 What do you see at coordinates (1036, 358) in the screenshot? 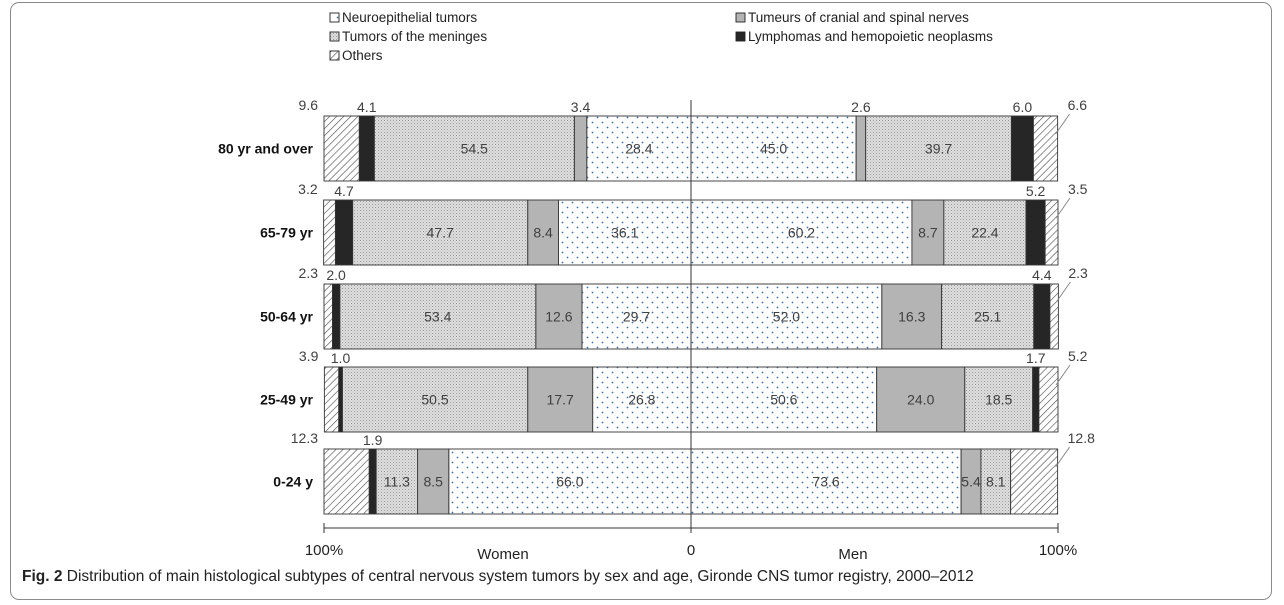
I see `data-label-men-lymphomas-25-49-yr: 1.7` at bounding box center [1036, 358].